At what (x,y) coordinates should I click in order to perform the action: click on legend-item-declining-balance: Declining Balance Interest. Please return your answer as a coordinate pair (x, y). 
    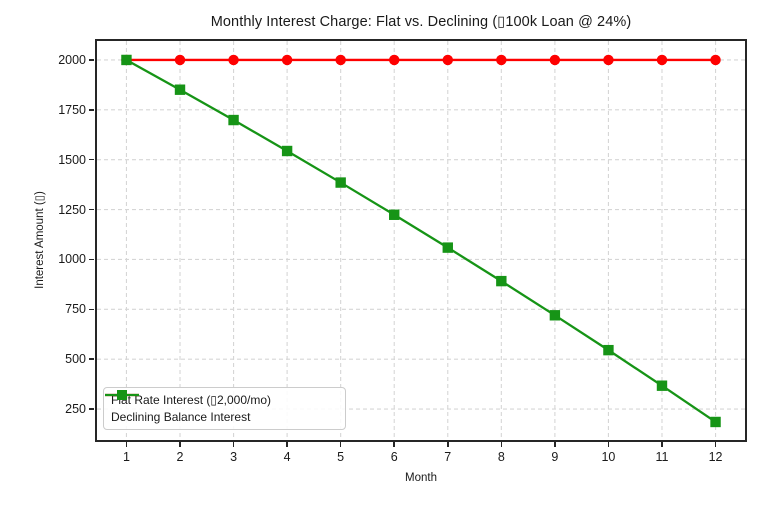
    Looking at the image, I should click on (221, 408).